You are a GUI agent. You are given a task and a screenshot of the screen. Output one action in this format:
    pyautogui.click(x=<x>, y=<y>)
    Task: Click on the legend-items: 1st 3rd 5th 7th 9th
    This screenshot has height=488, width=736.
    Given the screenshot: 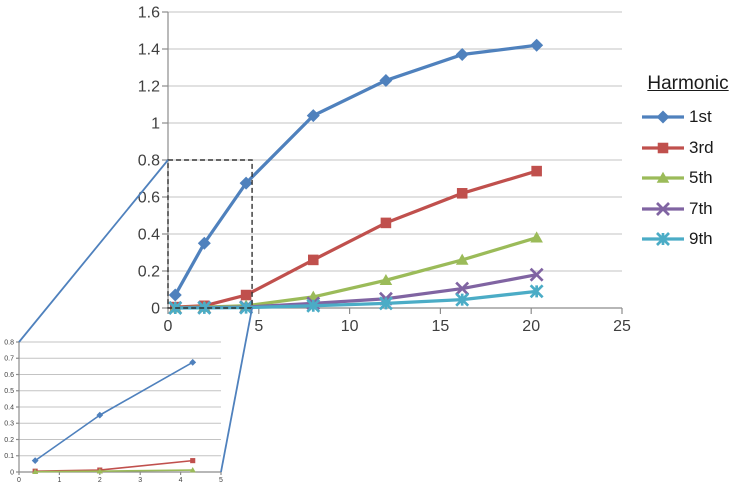 What is the action you would take?
    pyautogui.click(x=688, y=178)
    